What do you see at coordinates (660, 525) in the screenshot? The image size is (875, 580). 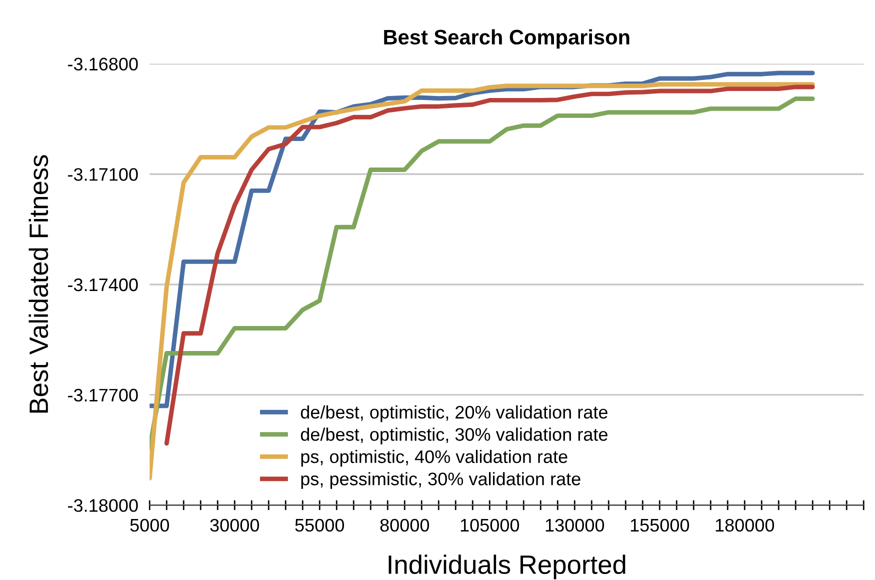 I see `x-tick-label: 155000` at bounding box center [660, 525].